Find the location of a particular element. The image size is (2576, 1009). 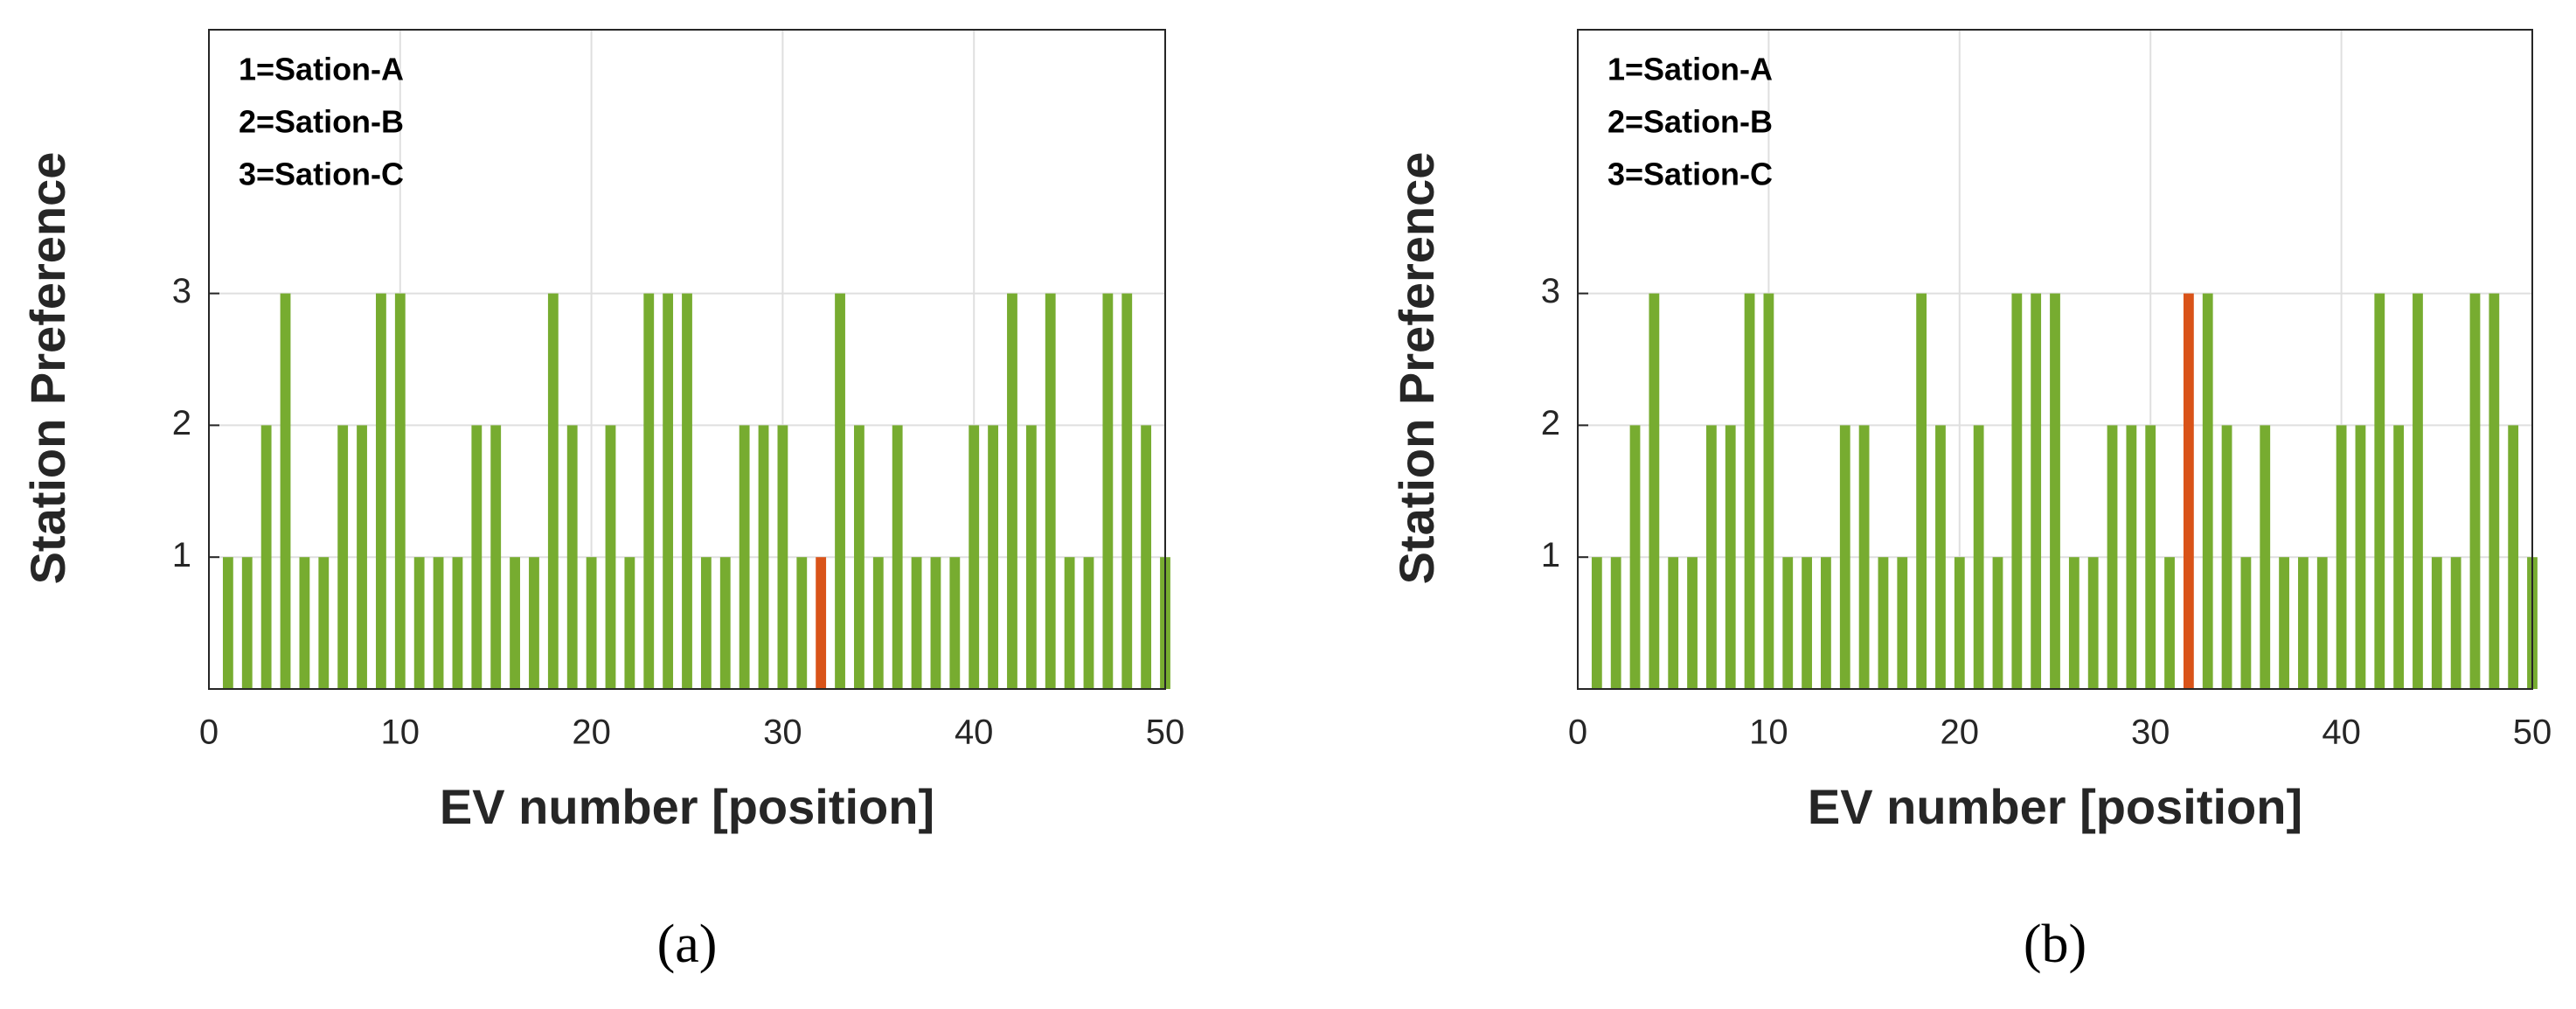

caption: (a) is located at coordinates (687, 944).